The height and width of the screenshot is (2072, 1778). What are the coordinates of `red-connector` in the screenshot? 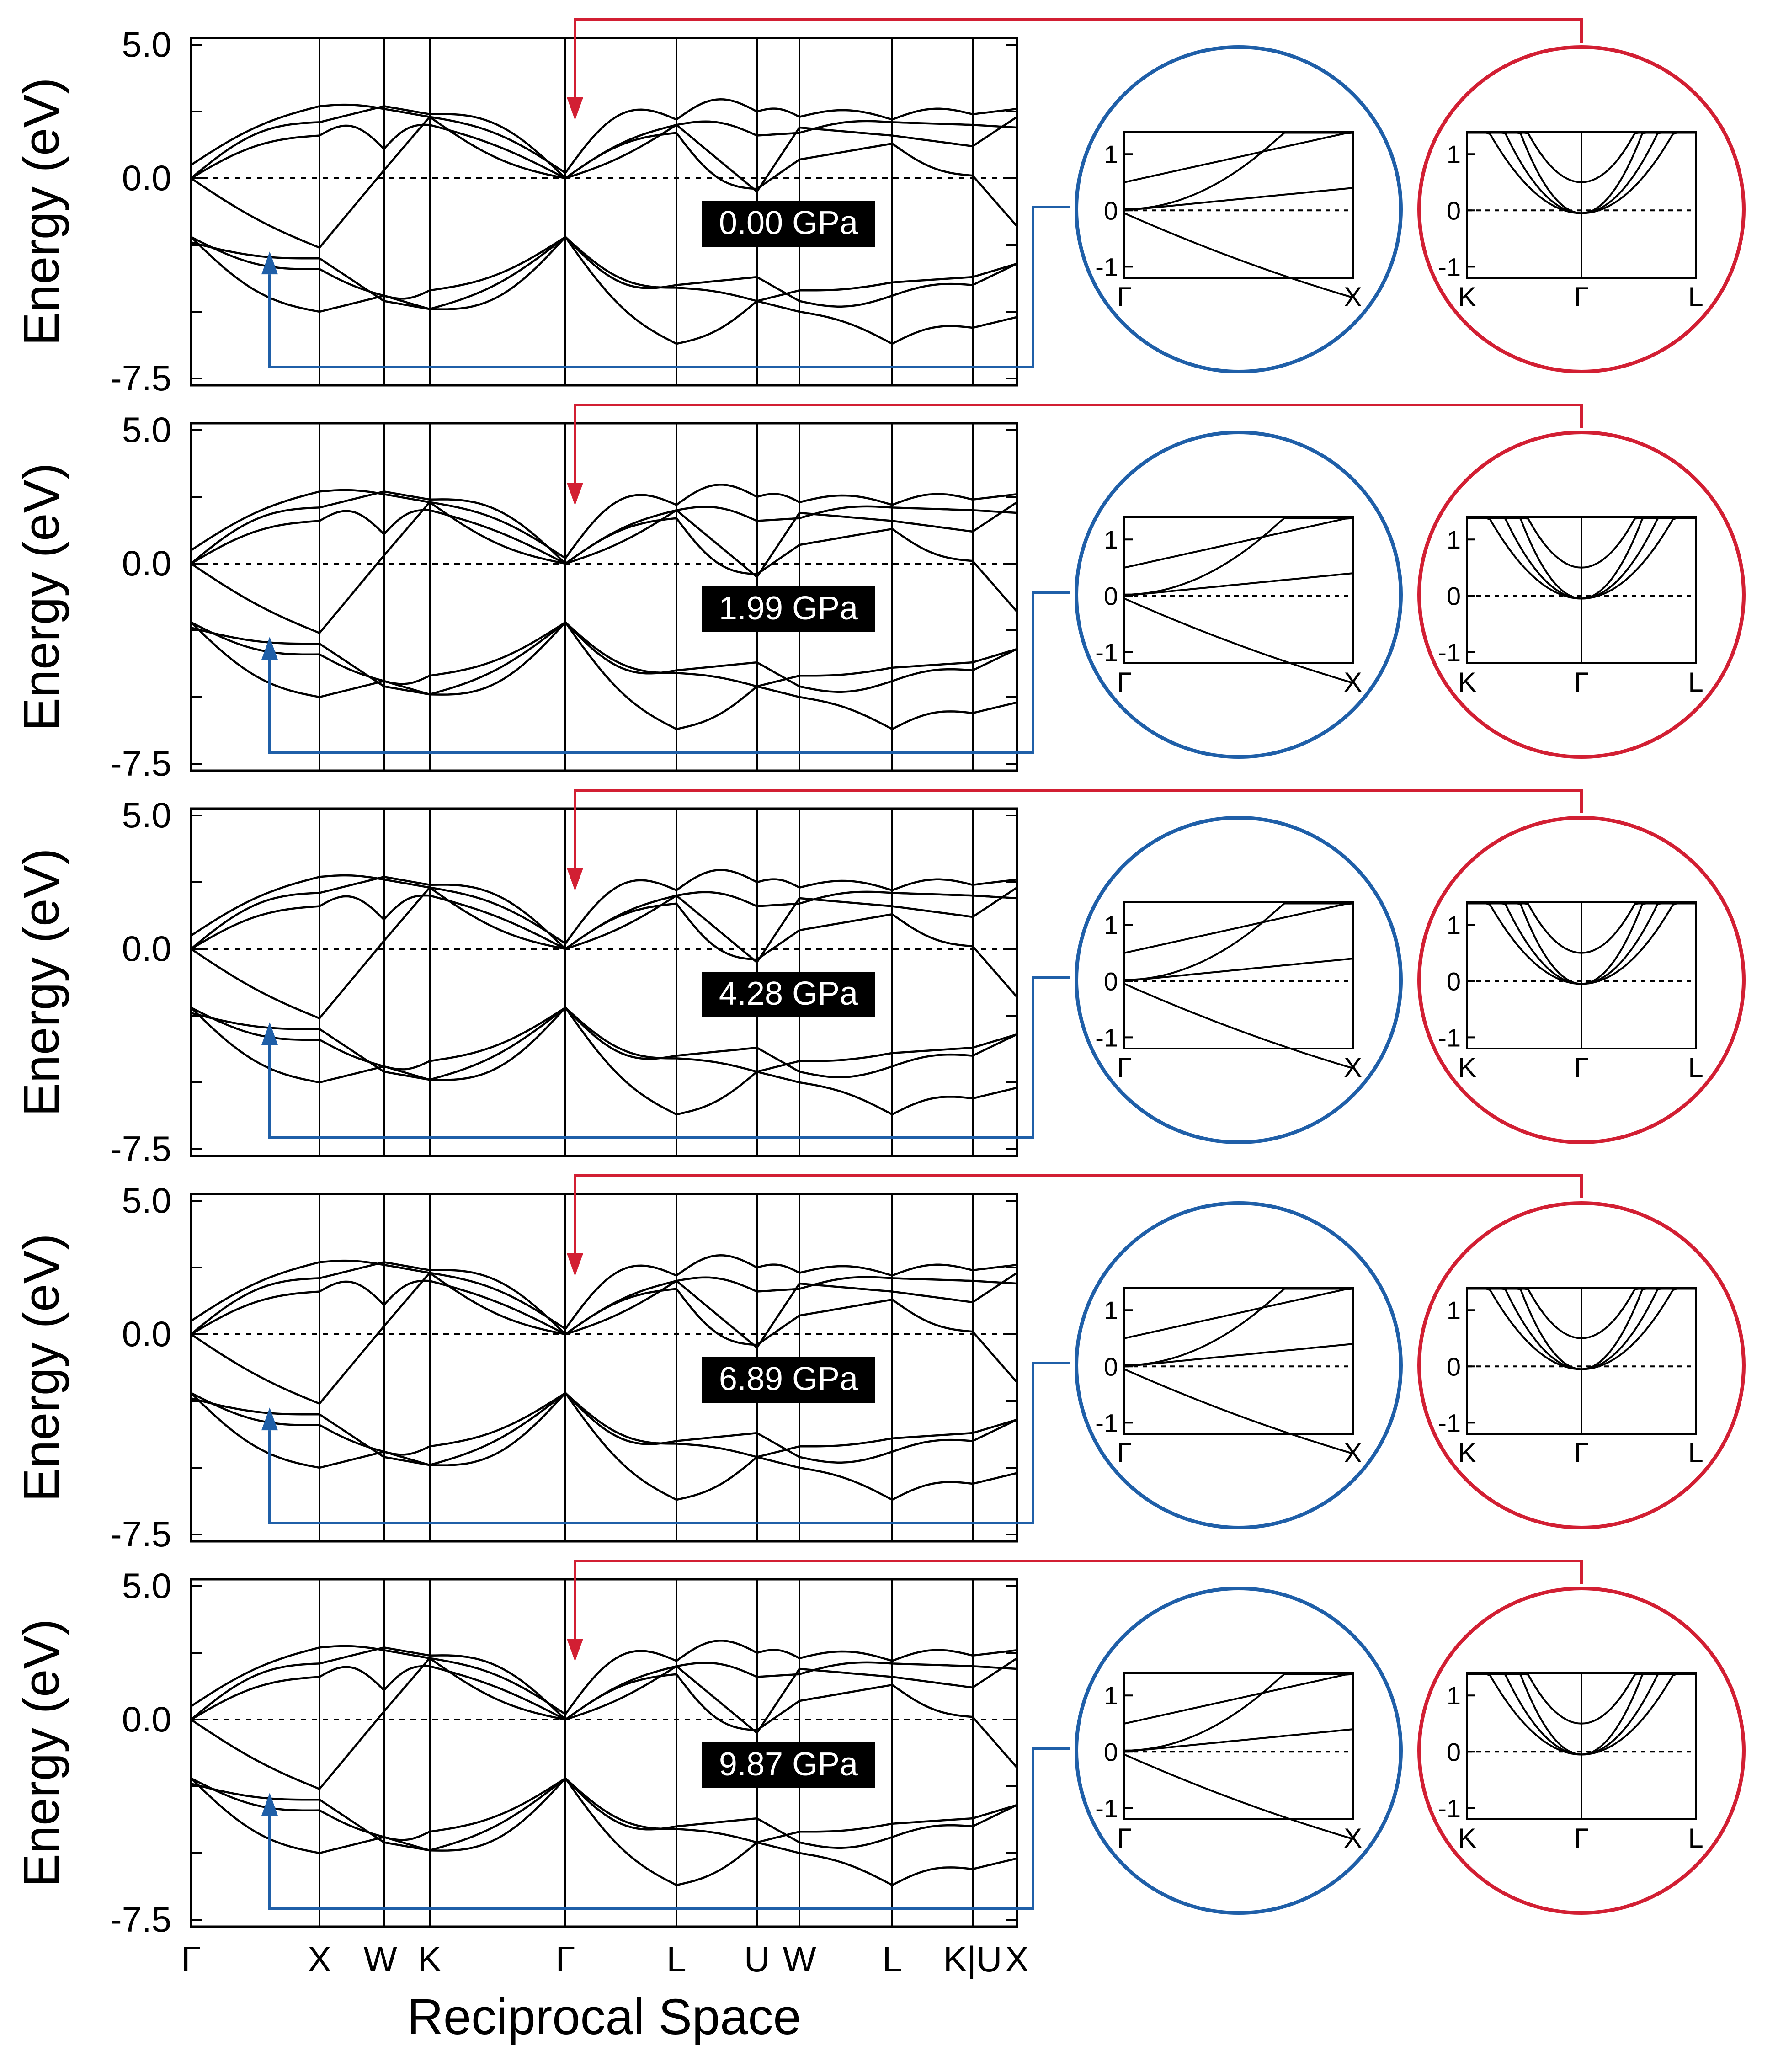 It's located at (1078, 57).